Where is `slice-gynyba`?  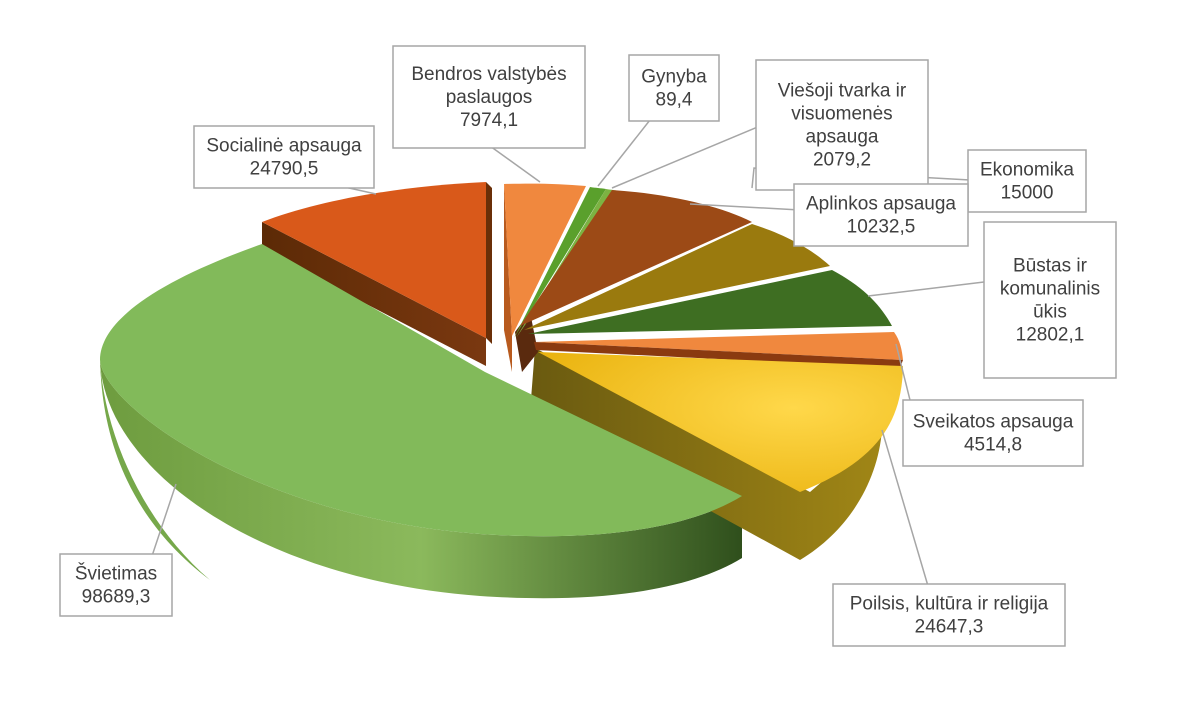
slice-gynyba is located at coordinates (560, 262).